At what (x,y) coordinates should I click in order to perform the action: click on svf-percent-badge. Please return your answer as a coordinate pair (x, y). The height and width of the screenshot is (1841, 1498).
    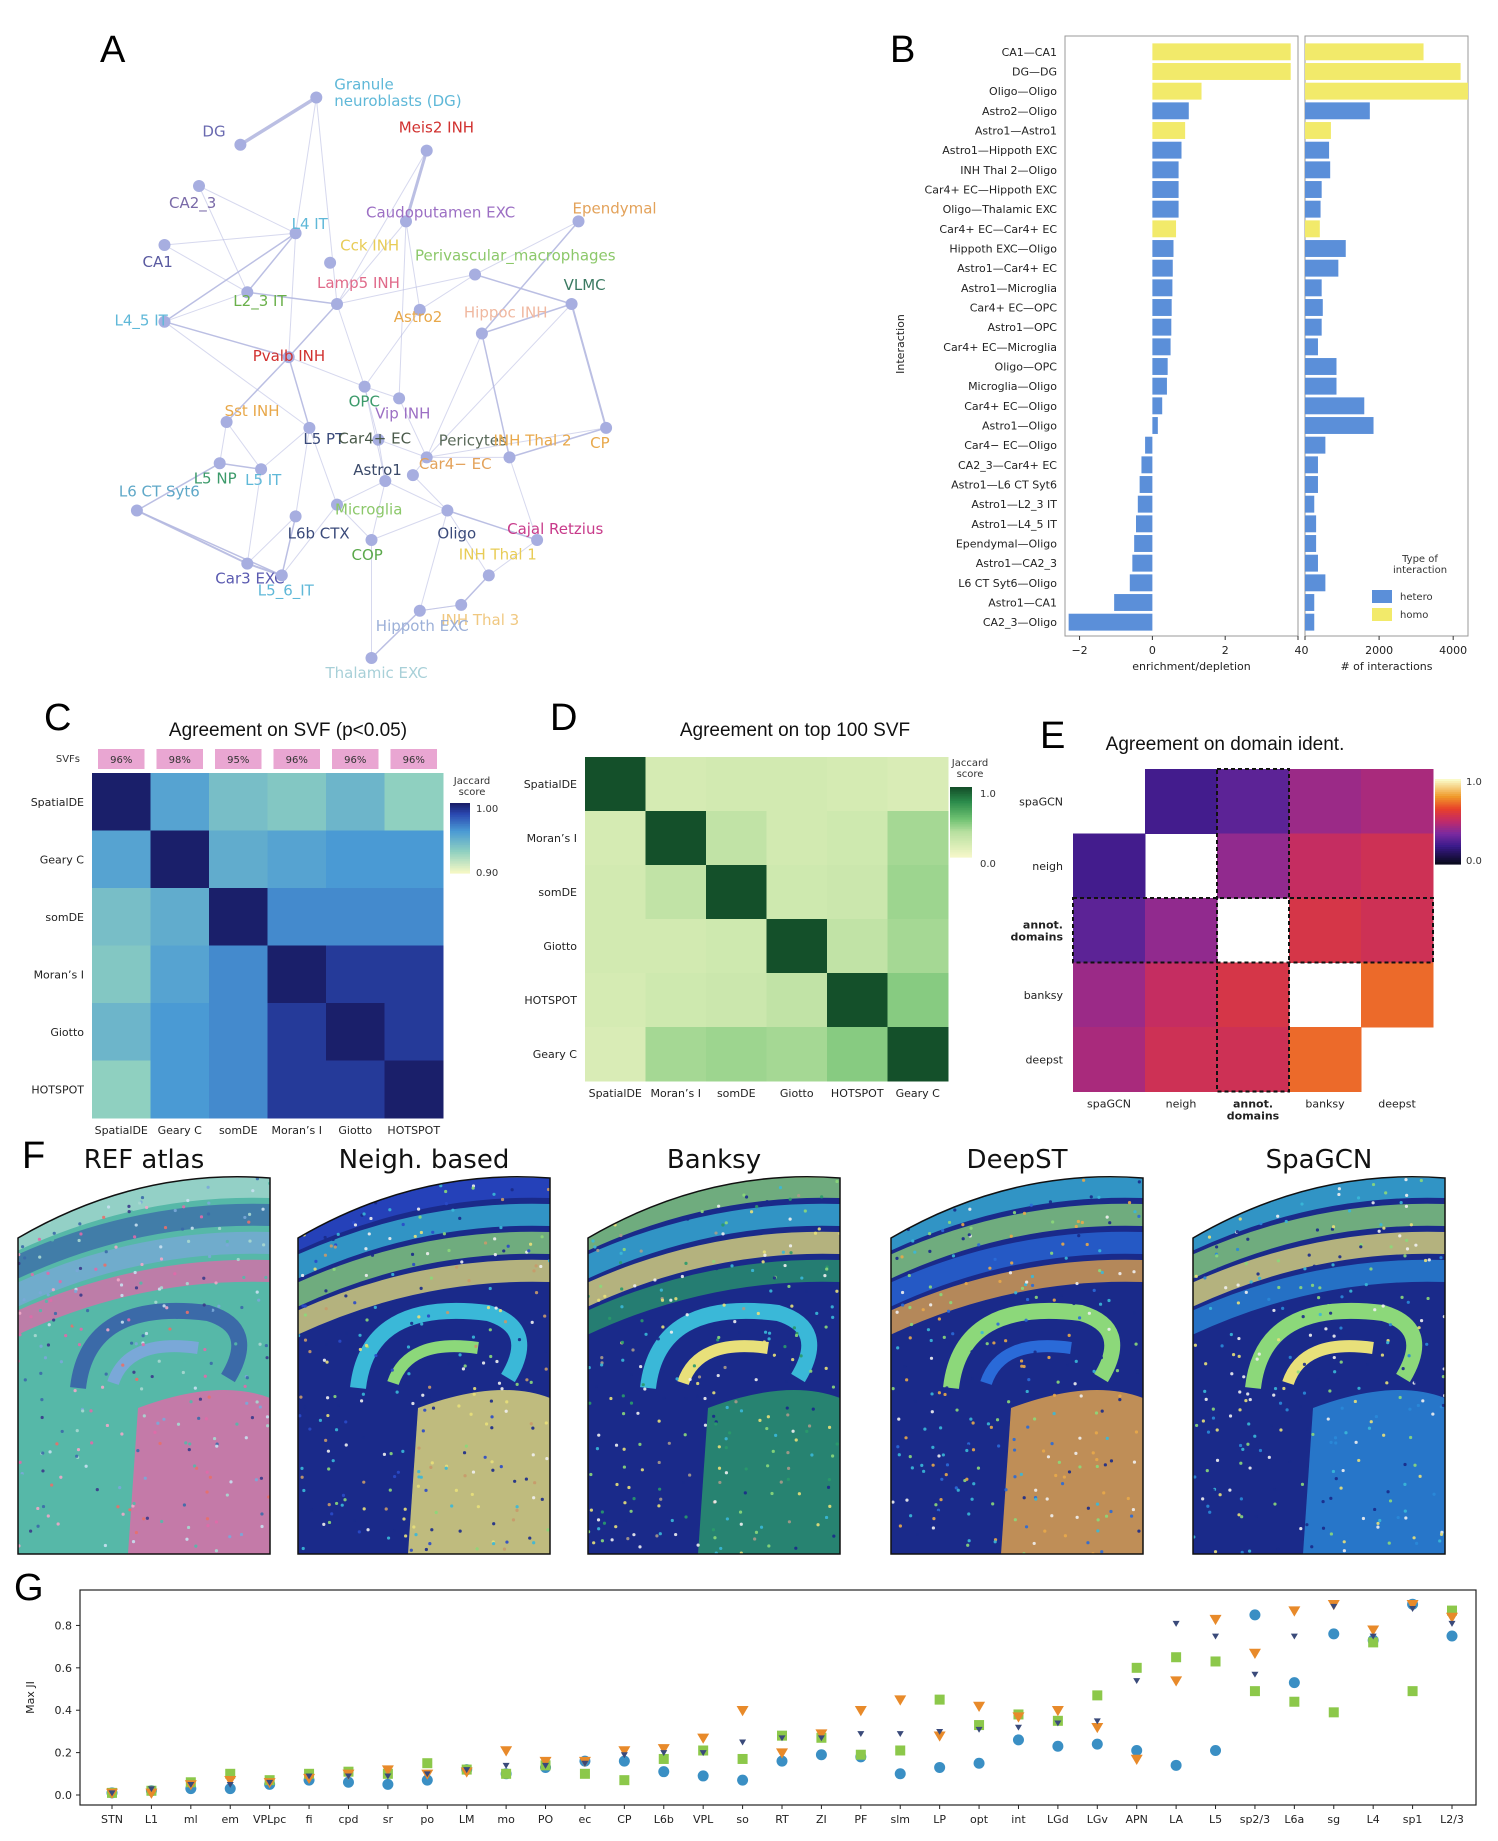
    Looking at the image, I should click on (179, 759).